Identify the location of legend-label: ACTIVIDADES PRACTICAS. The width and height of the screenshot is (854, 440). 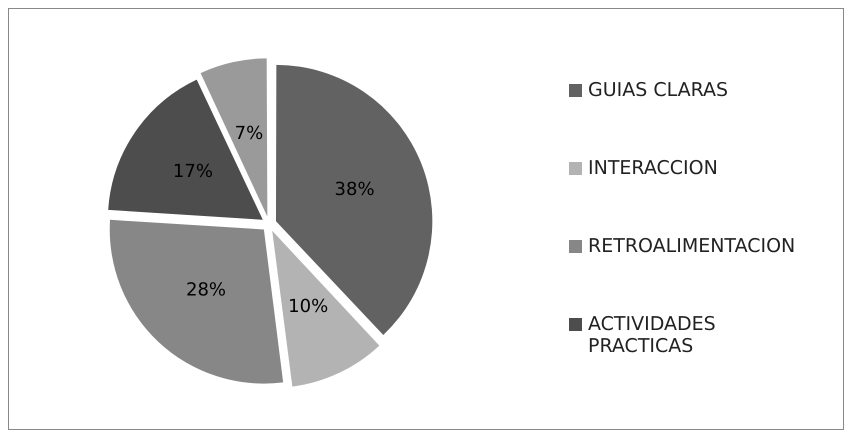
(652, 335).